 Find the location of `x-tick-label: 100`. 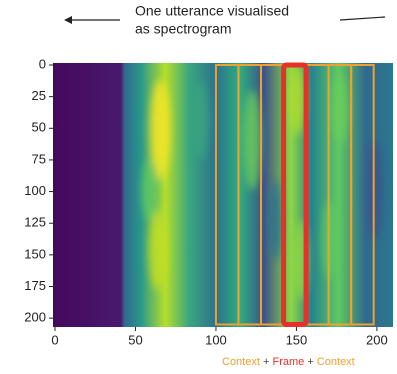

x-tick-label: 100 is located at coordinates (216, 339).